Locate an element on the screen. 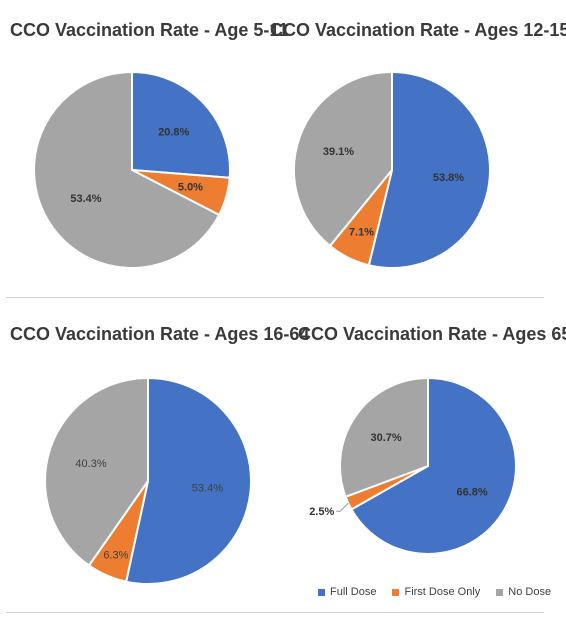 The height and width of the screenshot is (619, 566). legend-item-full-dose: Full Dose is located at coordinates (347, 592).